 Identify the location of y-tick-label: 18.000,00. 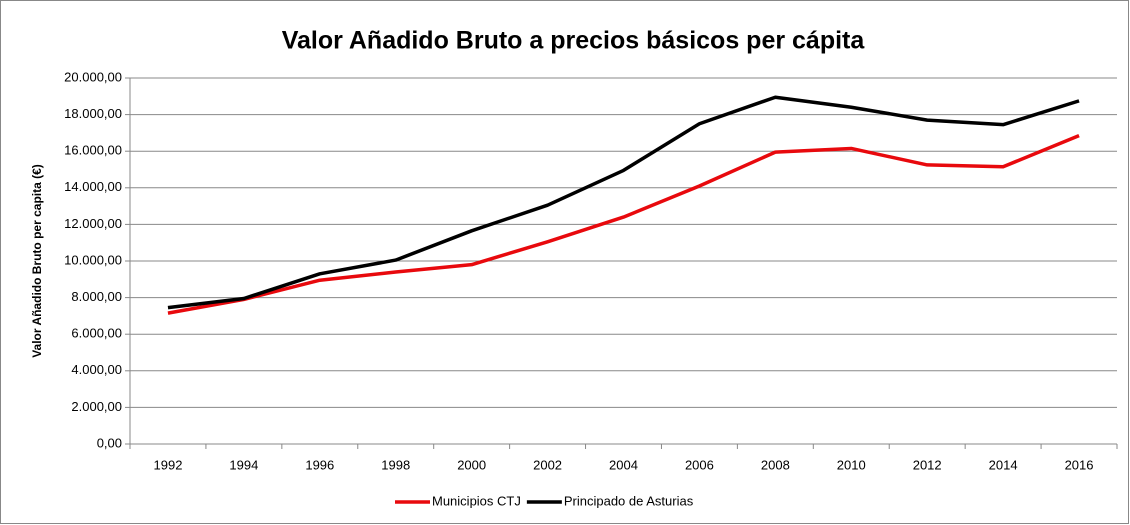
(93, 113).